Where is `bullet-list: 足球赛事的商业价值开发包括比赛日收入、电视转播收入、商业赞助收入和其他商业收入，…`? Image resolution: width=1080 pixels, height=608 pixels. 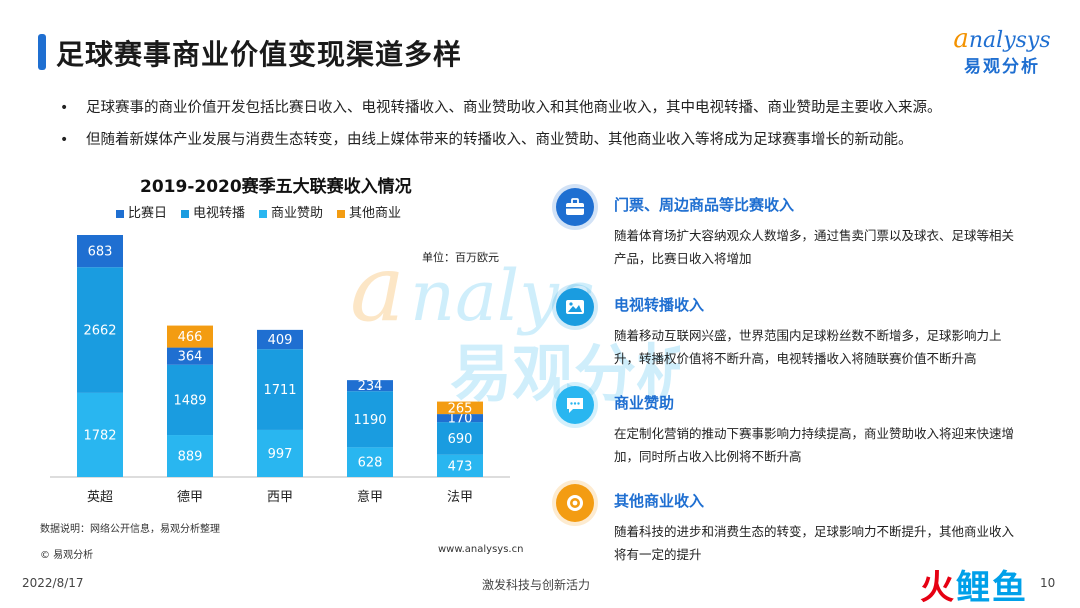 bullet-list: 足球赛事的商业价值开发包括比赛日收入、电视转播收入、商业赞助收入和其他商业收入，… is located at coordinates (548, 130).